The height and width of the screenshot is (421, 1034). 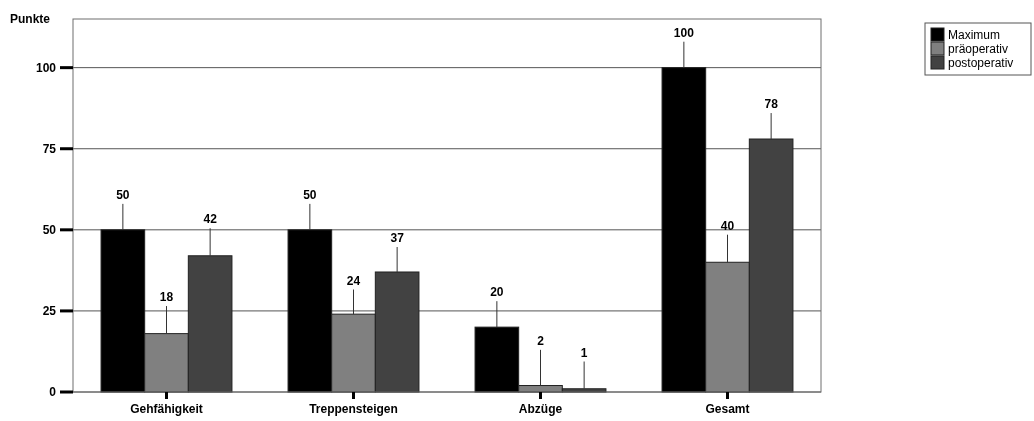 I want to click on data-label: 24, so click(x=353, y=280).